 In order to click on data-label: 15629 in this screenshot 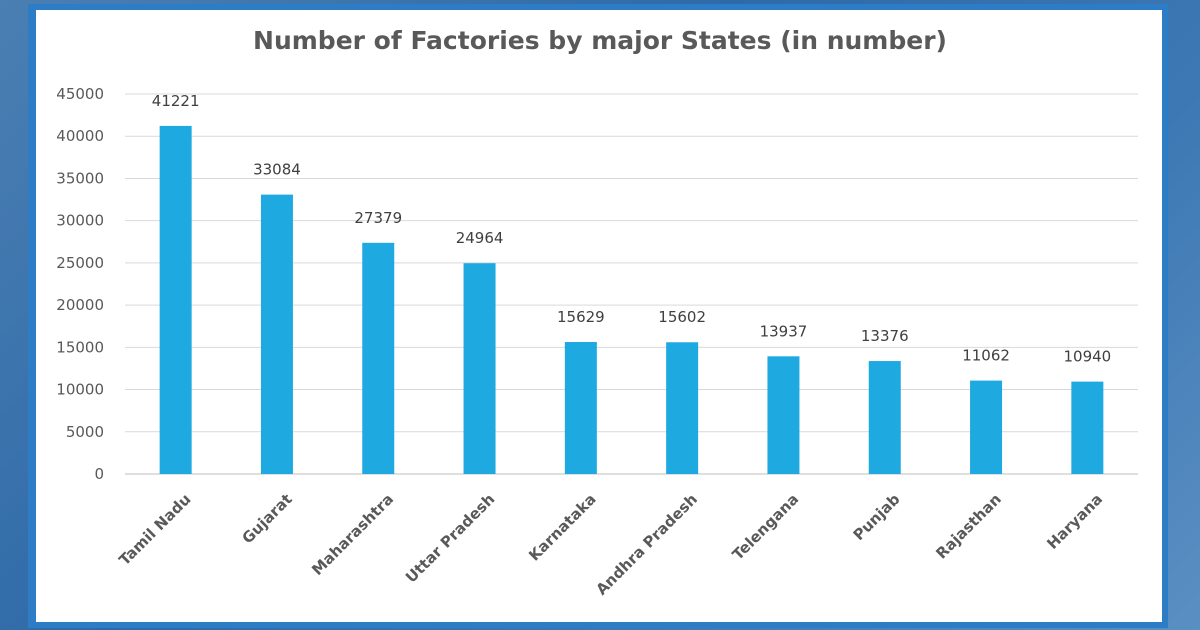, I will do `click(581, 317)`.